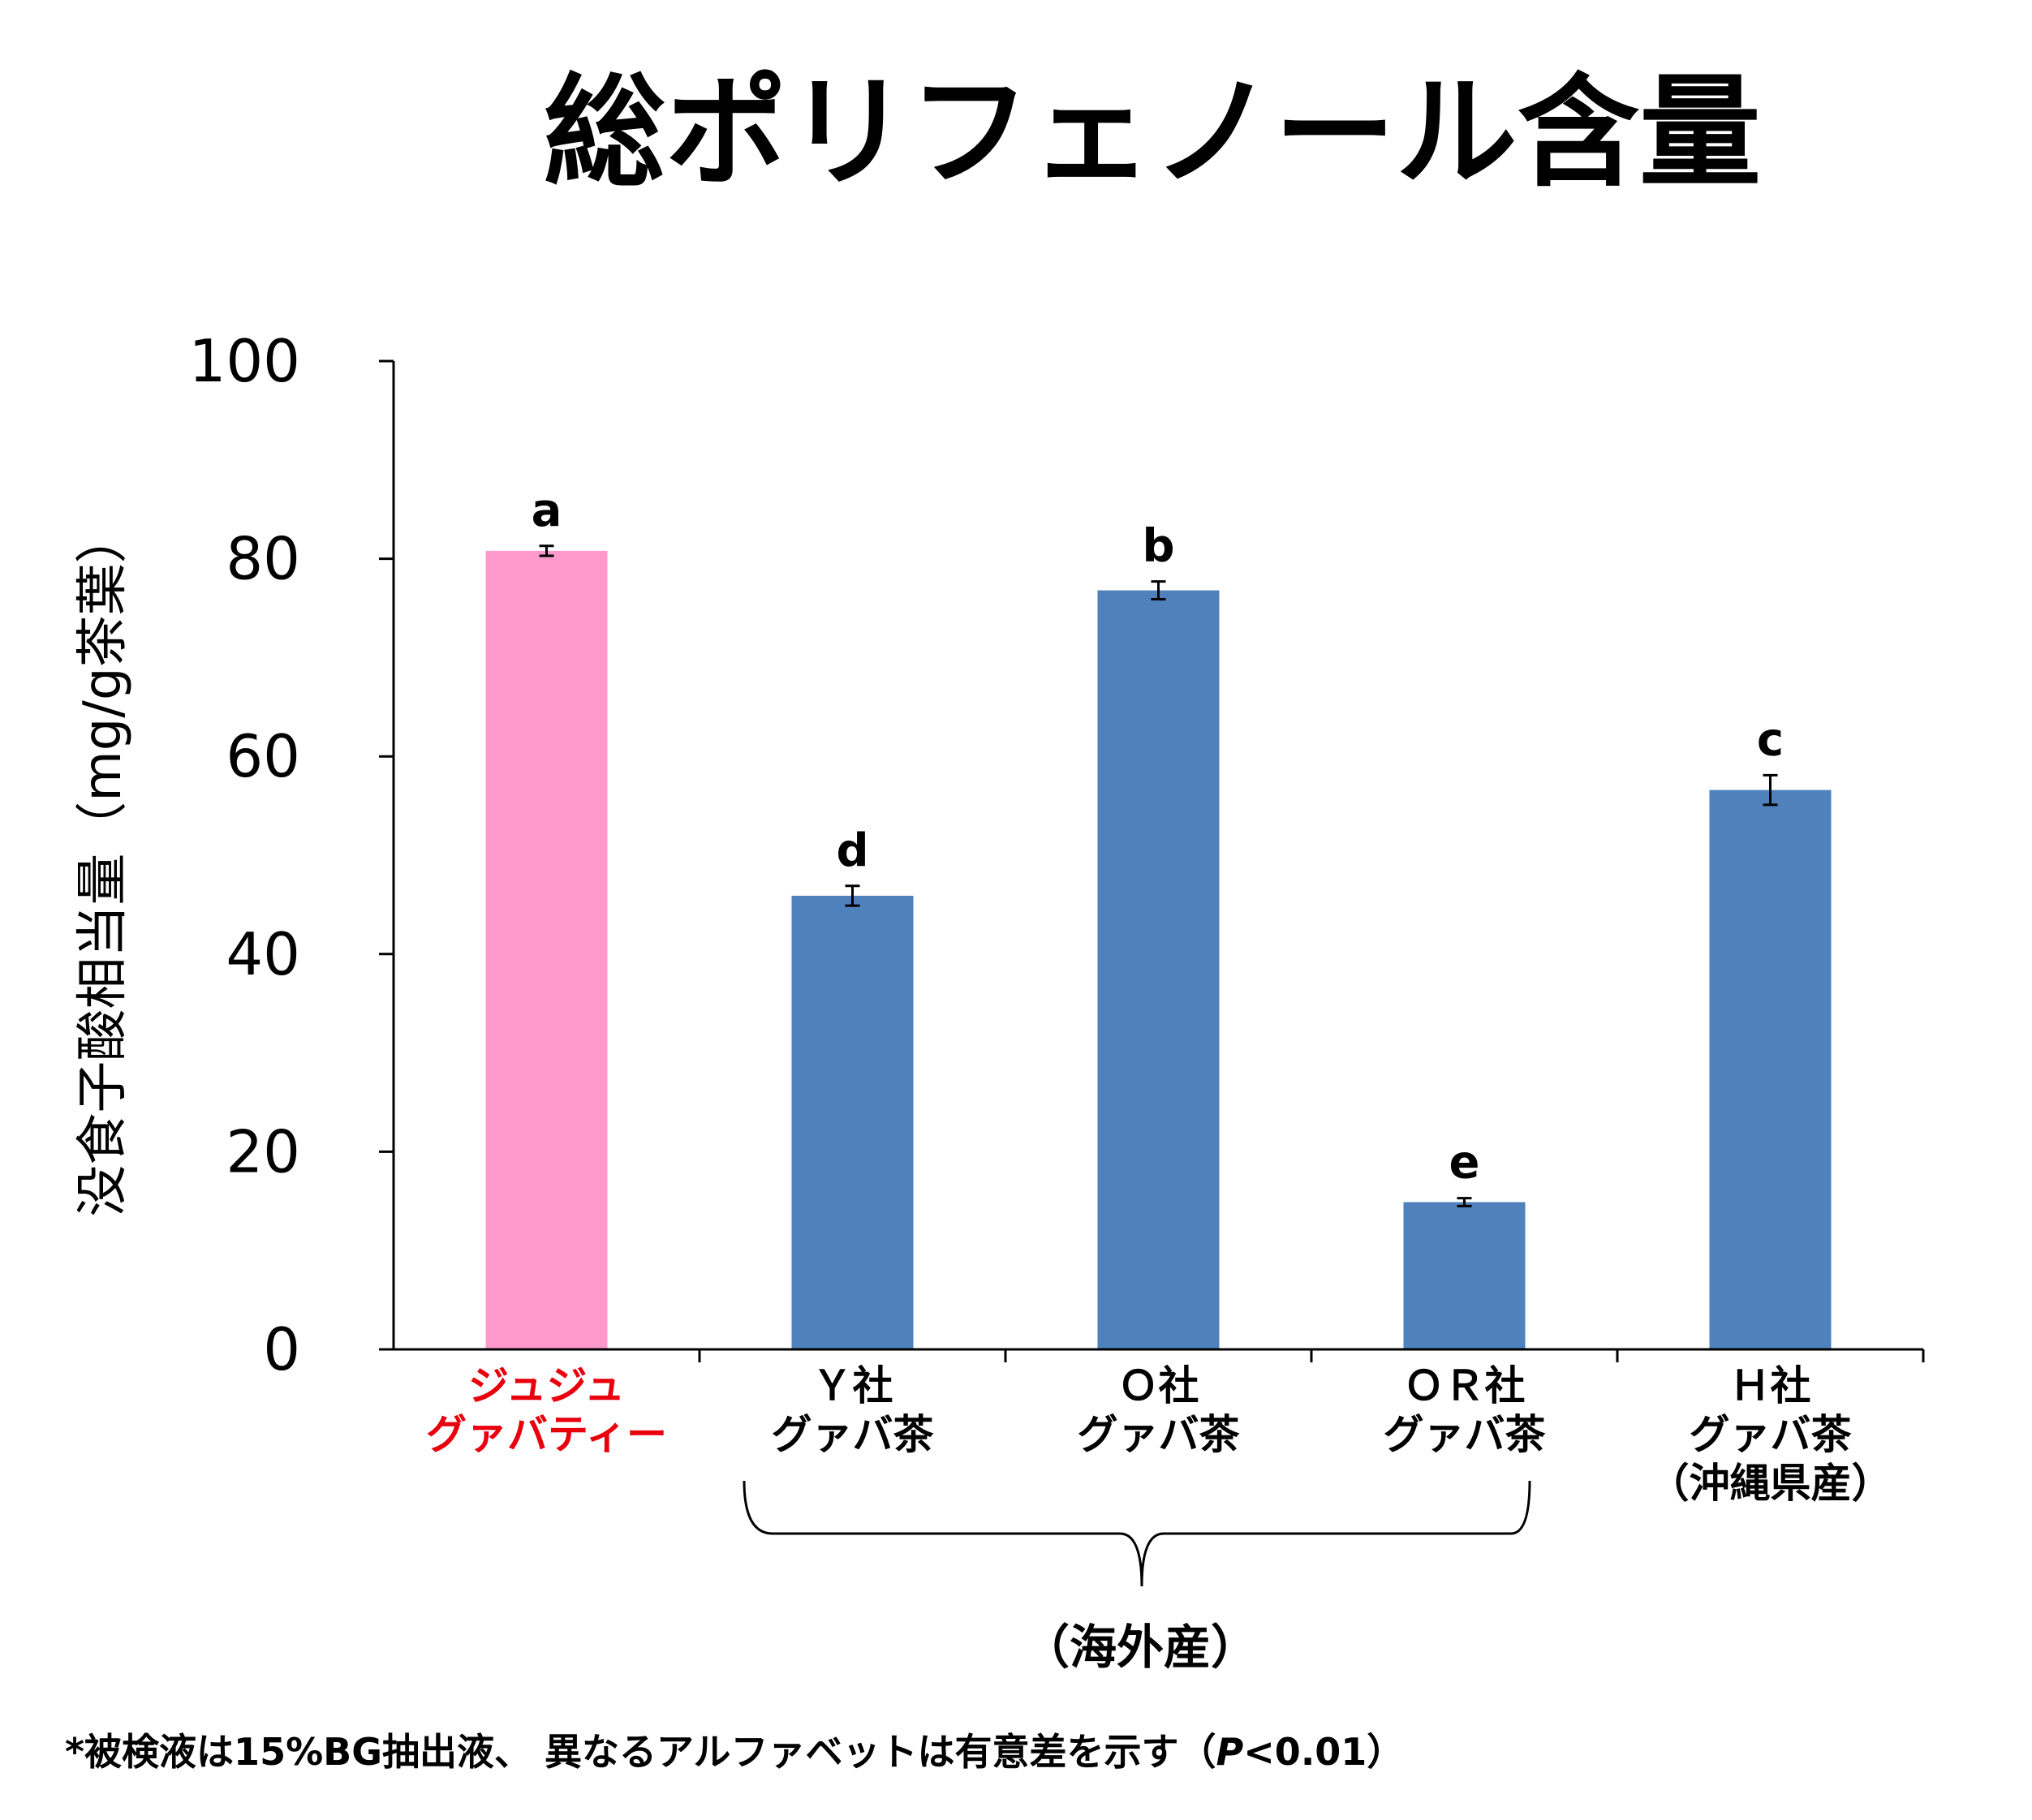 The height and width of the screenshot is (1820, 2032). What do you see at coordinates (1158, 546) in the screenshot?
I see `significance-letter: b` at bounding box center [1158, 546].